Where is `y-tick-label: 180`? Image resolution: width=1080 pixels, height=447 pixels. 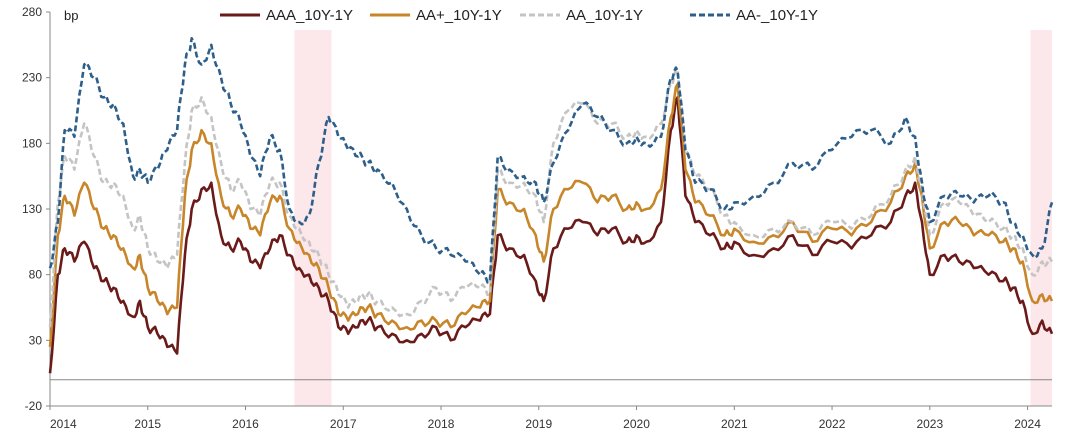 y-tick-label: 180 is located at coordinates (32, 143).